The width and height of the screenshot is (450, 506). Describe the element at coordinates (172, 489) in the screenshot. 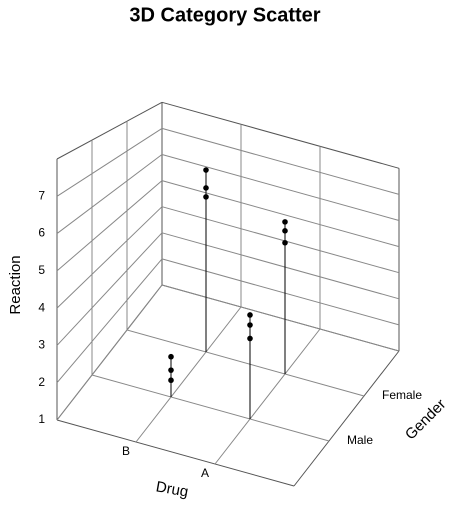

I see `x-axis-title: Drug` at that location.